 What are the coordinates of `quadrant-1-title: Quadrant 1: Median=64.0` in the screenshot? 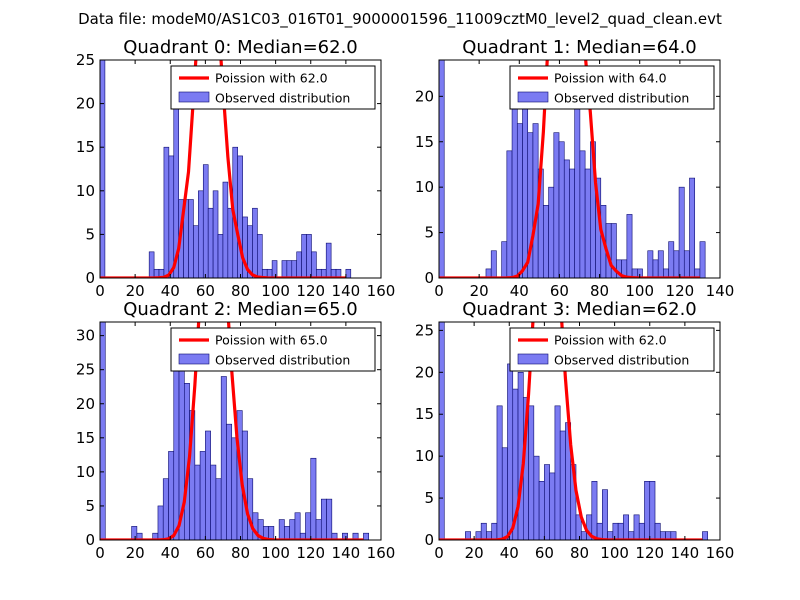 It's located at (579, 47).